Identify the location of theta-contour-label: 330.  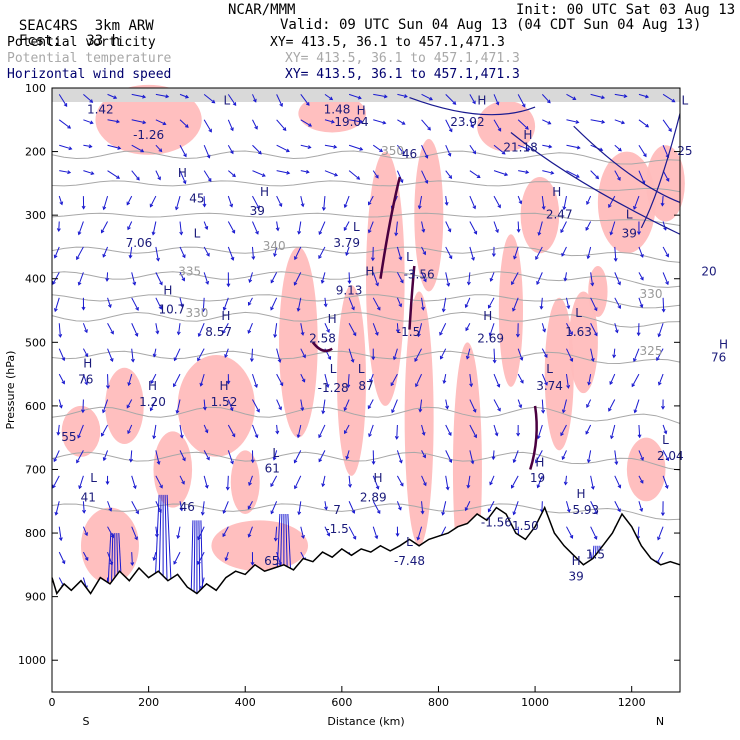
(196, 313).